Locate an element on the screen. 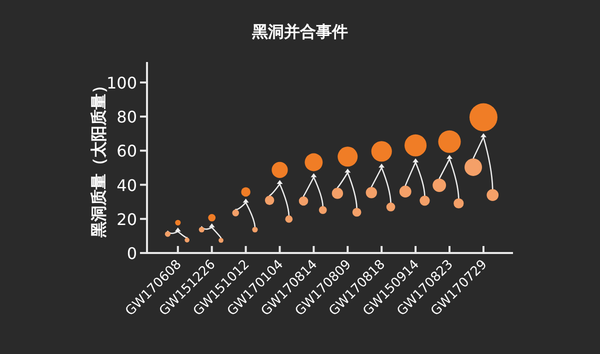 The width and height of the screenshot is (600, 354). y-tick-label: 100 is located at coordinates (121, 82).